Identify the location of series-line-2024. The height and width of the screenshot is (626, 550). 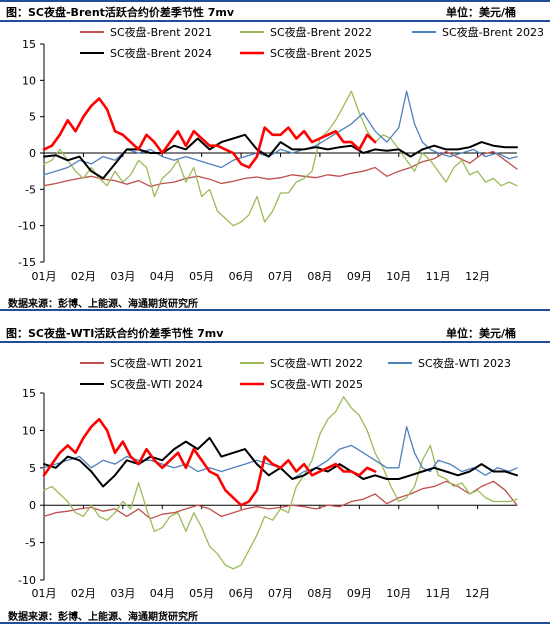
(280, 156).